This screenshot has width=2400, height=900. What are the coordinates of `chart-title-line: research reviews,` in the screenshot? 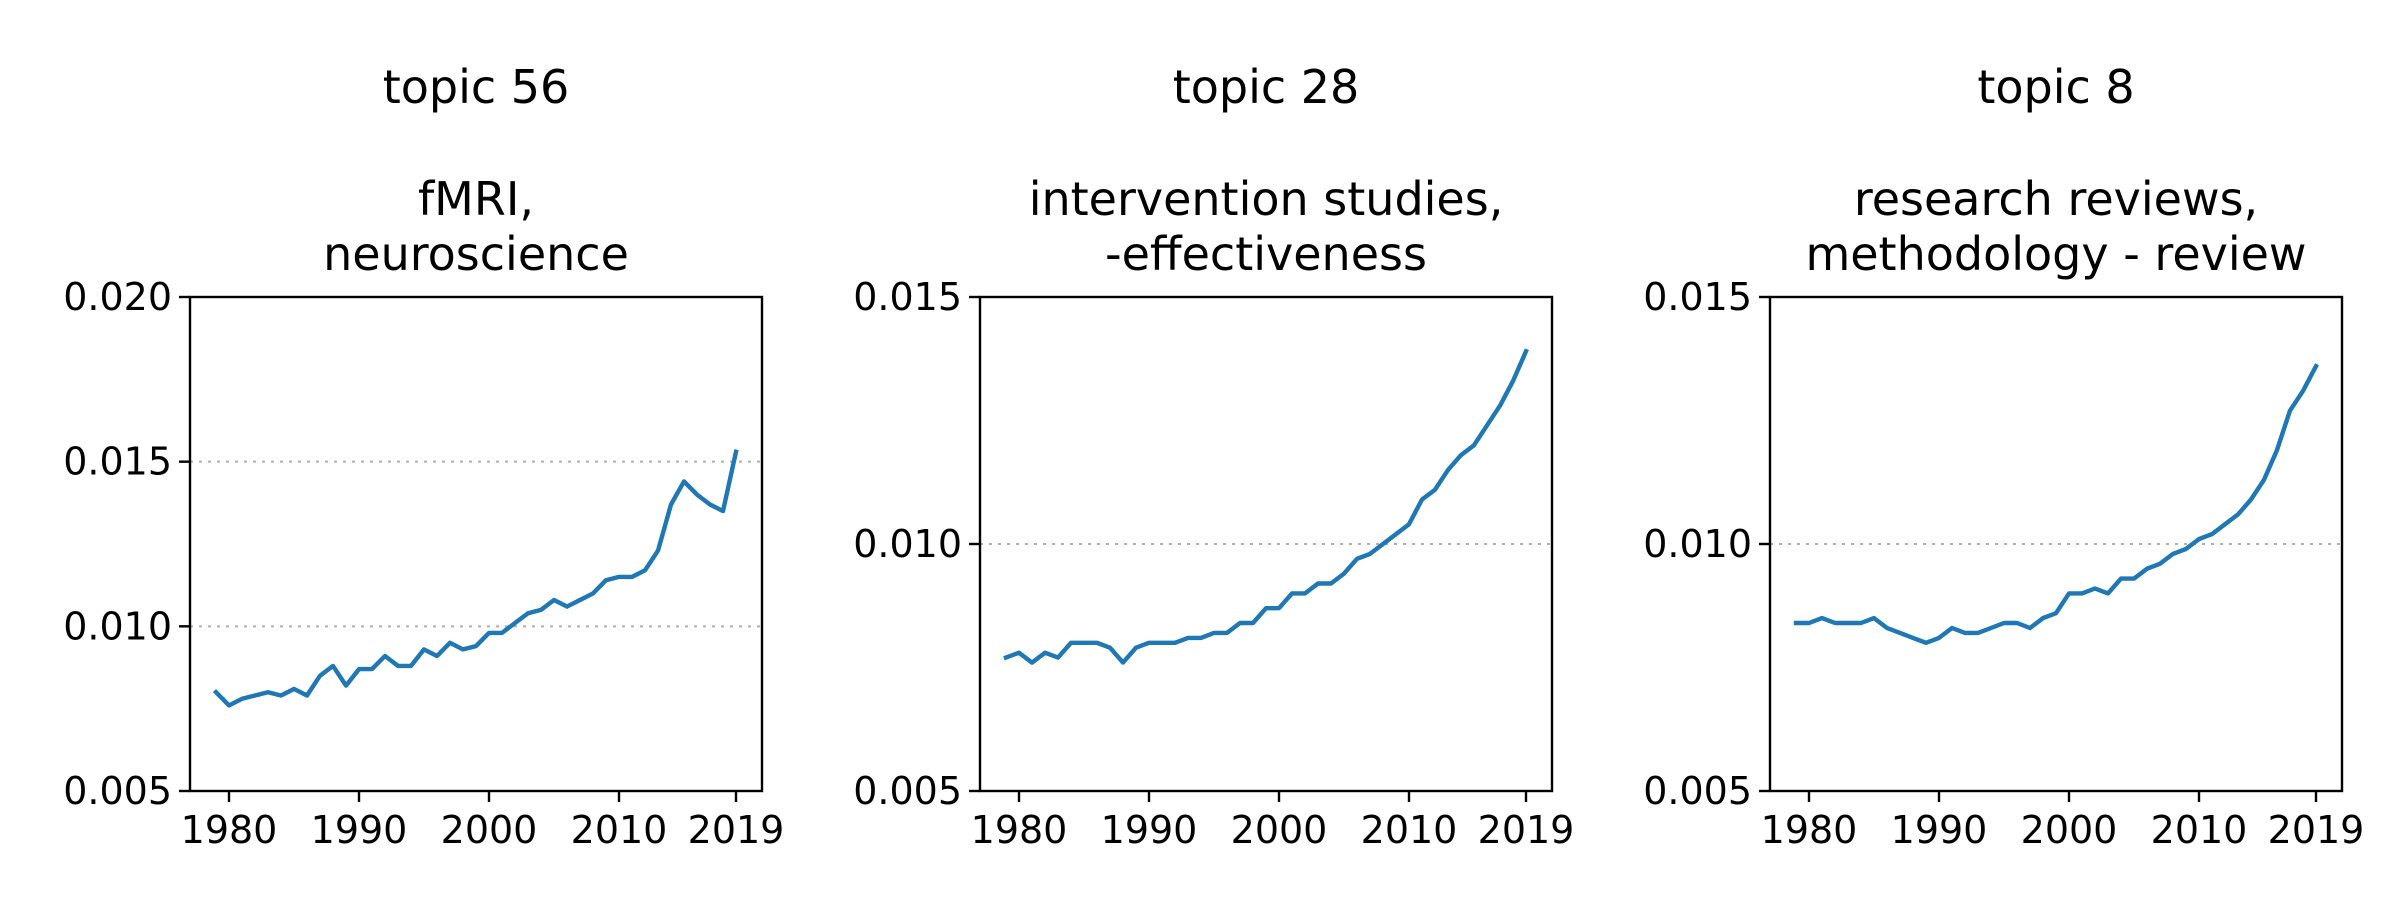 It's located at (2056, 199).